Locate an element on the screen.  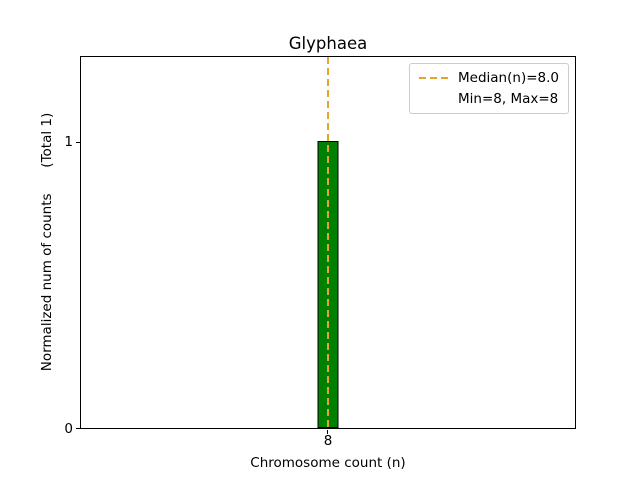
legend-label-minmax: Min=8, Max=8 is located at coordinates (508, 99).